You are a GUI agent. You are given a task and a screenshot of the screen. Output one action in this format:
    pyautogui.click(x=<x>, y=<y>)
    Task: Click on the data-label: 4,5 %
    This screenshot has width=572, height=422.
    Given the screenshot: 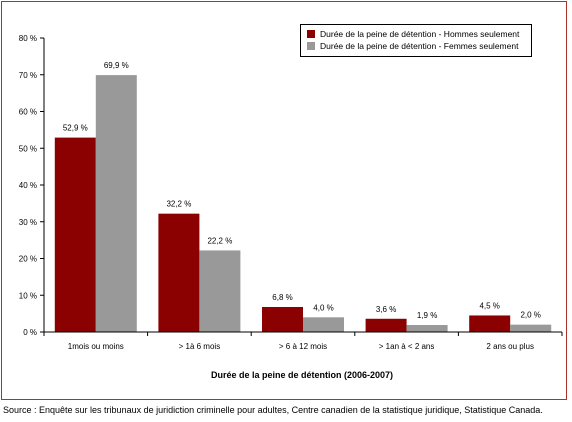 What is the action you would take?
    pyautogui.click(x=489, y=305)
    